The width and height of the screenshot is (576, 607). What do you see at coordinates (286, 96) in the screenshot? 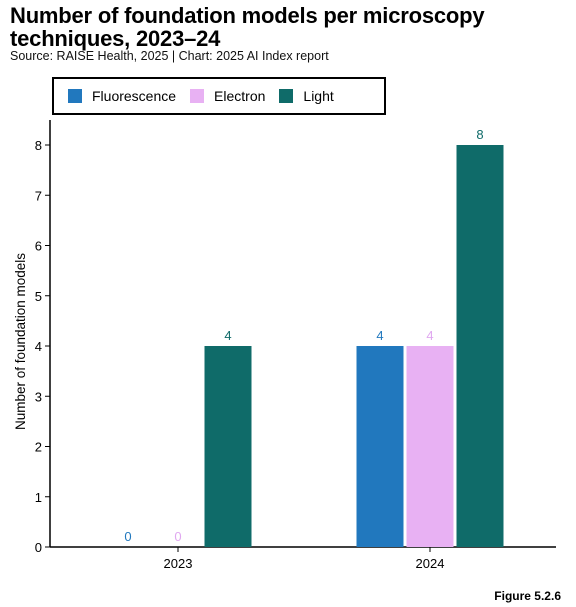
I see `legend-swatch-light` at bounding box center [286, 96].